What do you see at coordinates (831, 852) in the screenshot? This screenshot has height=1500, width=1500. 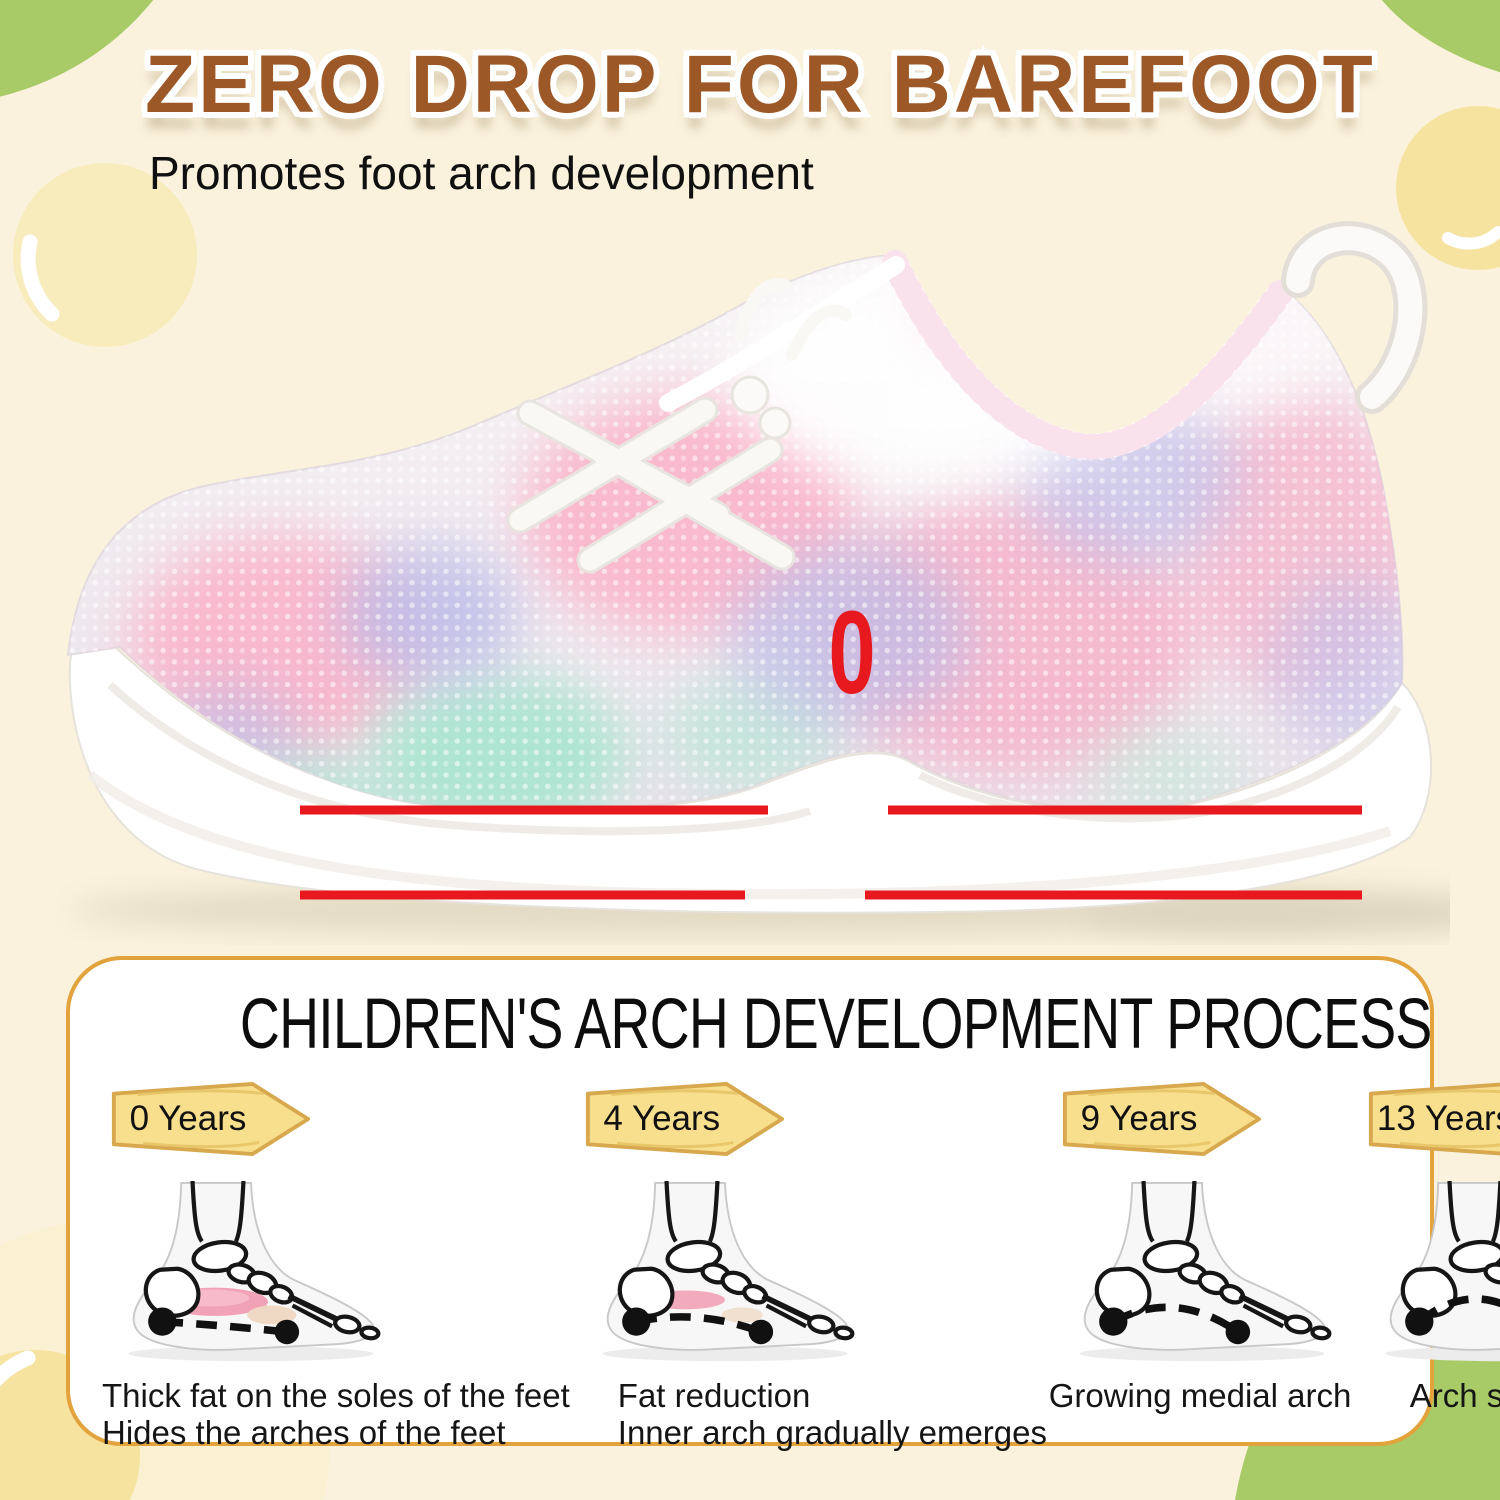 I see `zero-drop-lines` at bounding box center [831, 852].